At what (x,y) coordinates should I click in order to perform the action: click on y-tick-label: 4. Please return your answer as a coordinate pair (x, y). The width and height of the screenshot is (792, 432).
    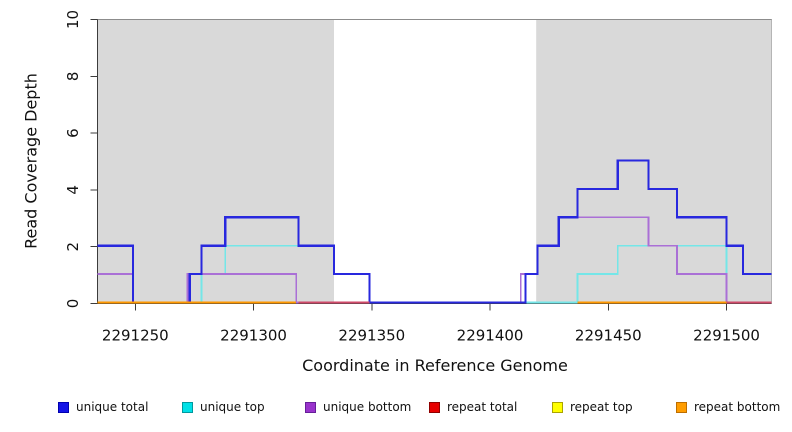
    Looking at the image, I should click on (73, 190).